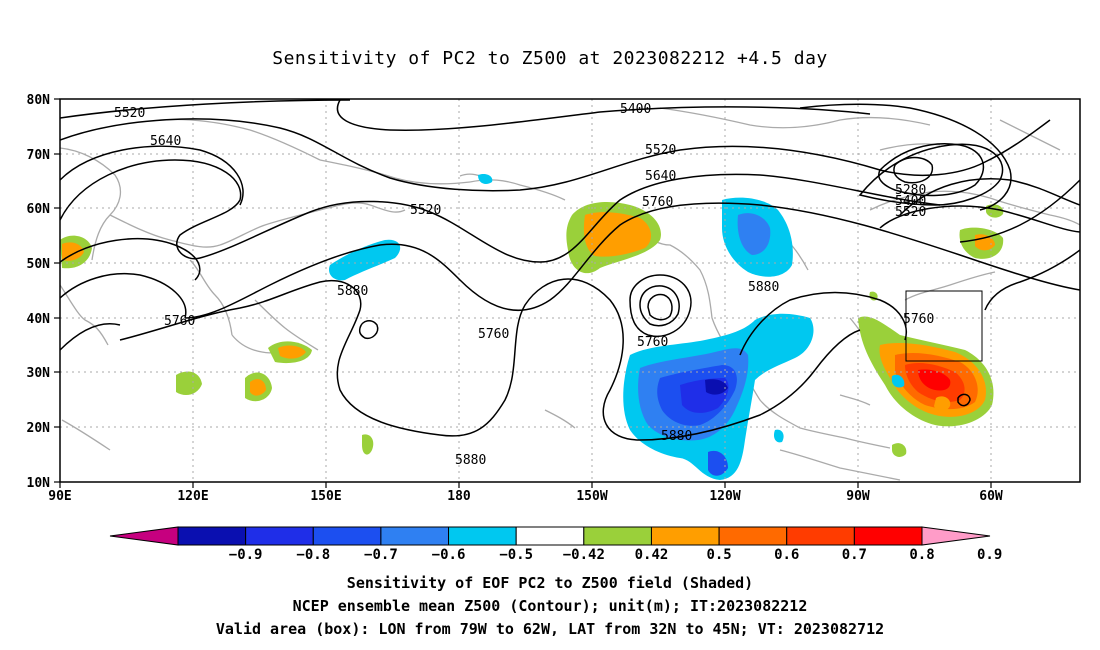  What do you see at coordinates (854, 555) in the screenshot?
I see `colorbar-tick-label: 0.7` at bounding box center [854, 555].